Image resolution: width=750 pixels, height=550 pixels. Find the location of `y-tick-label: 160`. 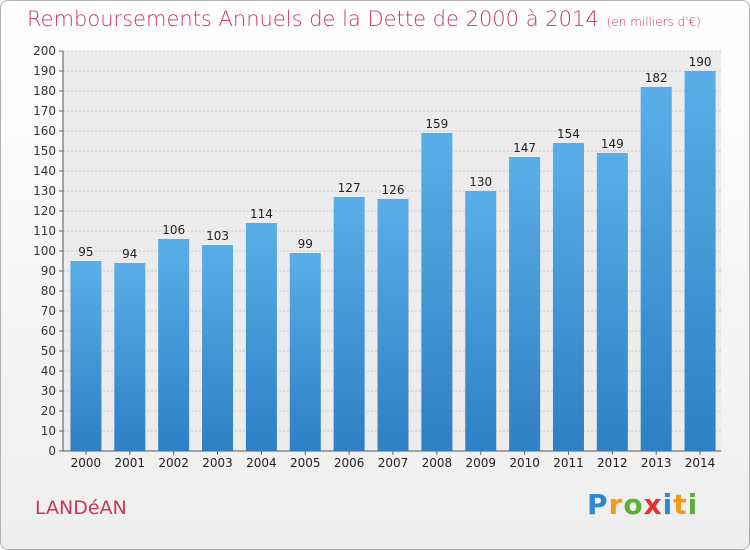

y-tick-label: 160 is located at coordinates (44, 131).